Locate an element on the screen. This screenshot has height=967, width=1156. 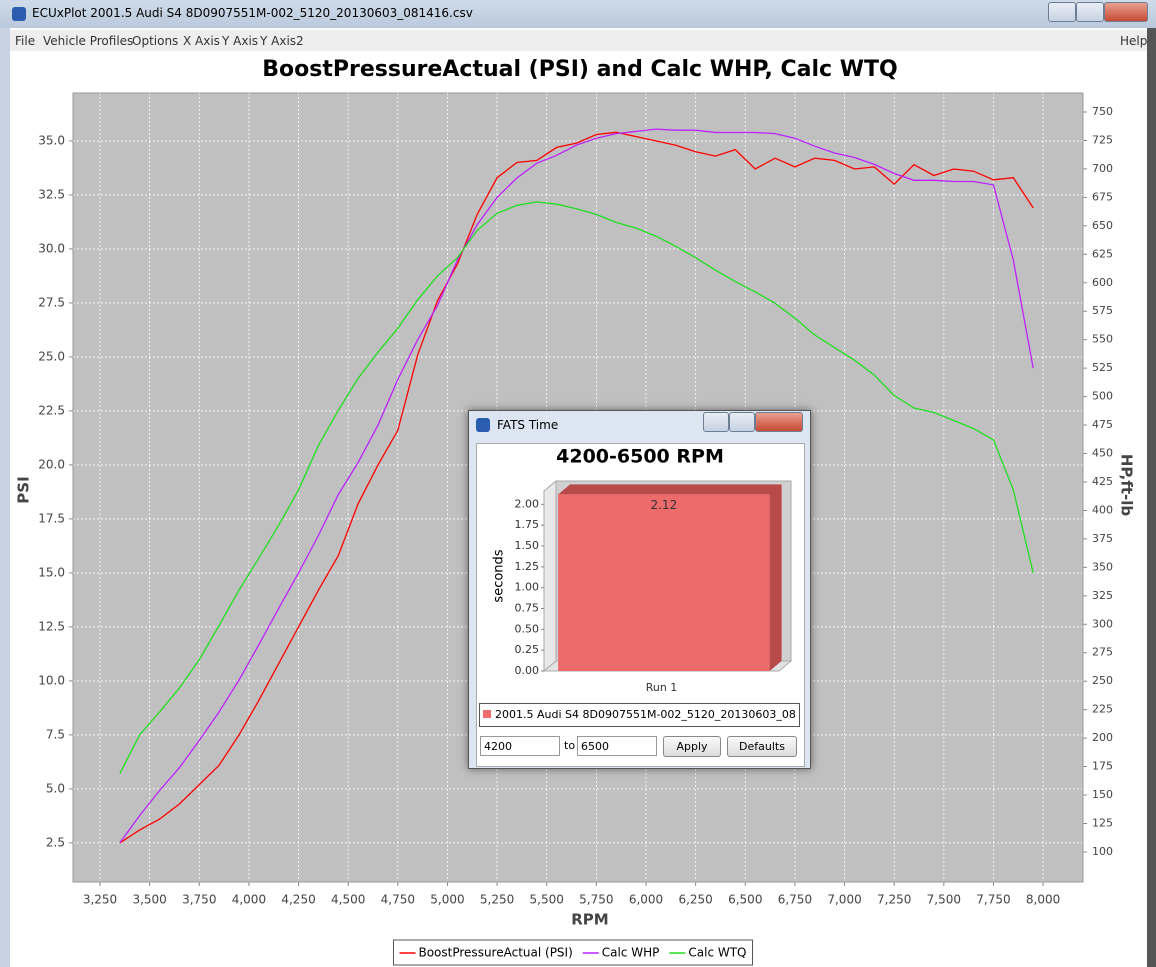
legend-label: Calc WHP is located at coordinates (631, 953).